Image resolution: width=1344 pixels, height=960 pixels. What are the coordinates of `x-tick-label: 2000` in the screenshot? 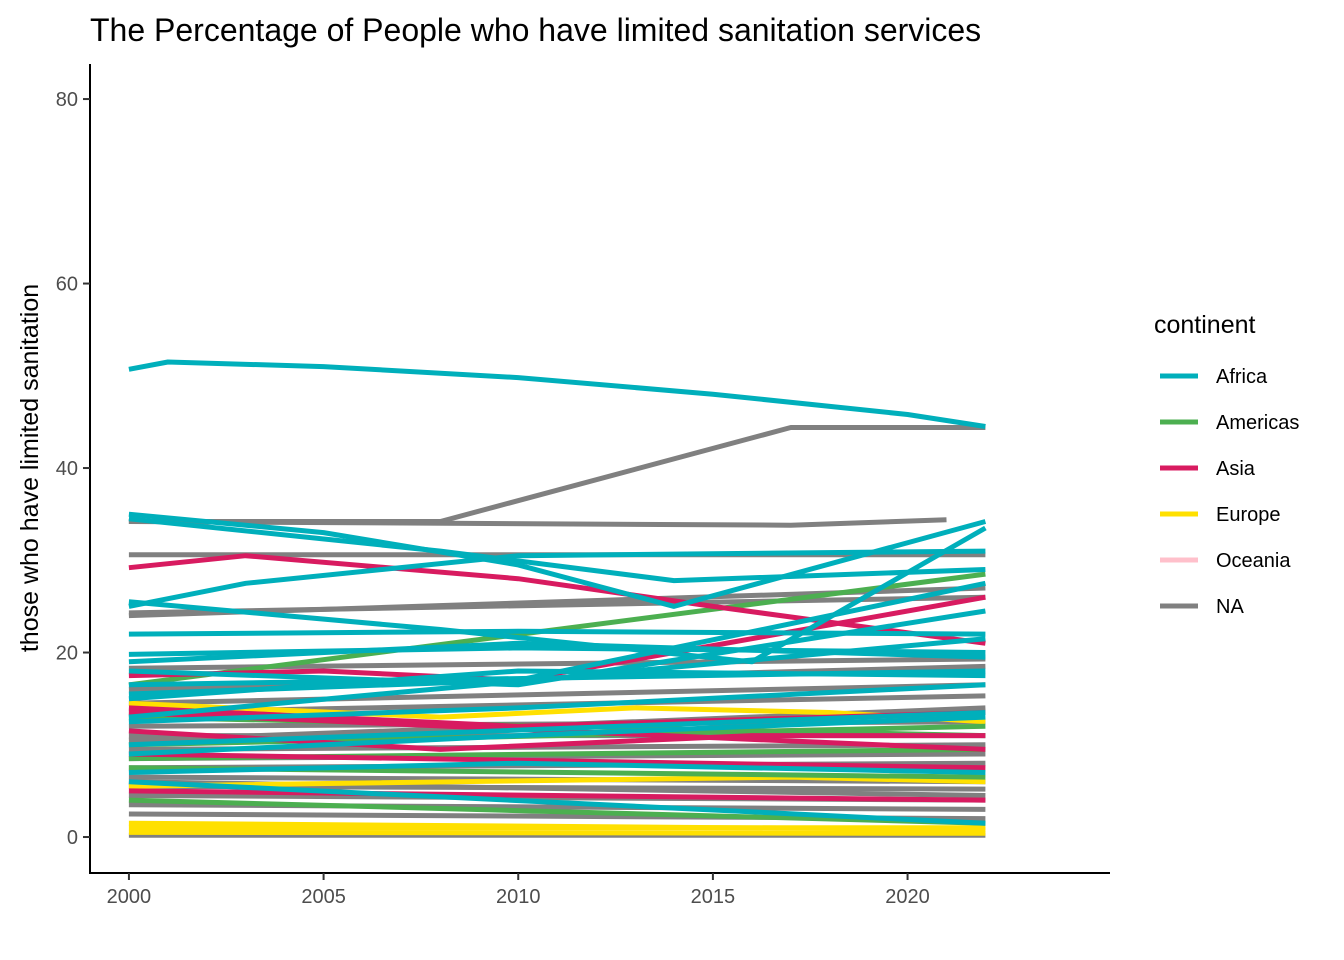 It's located at (129, 897).